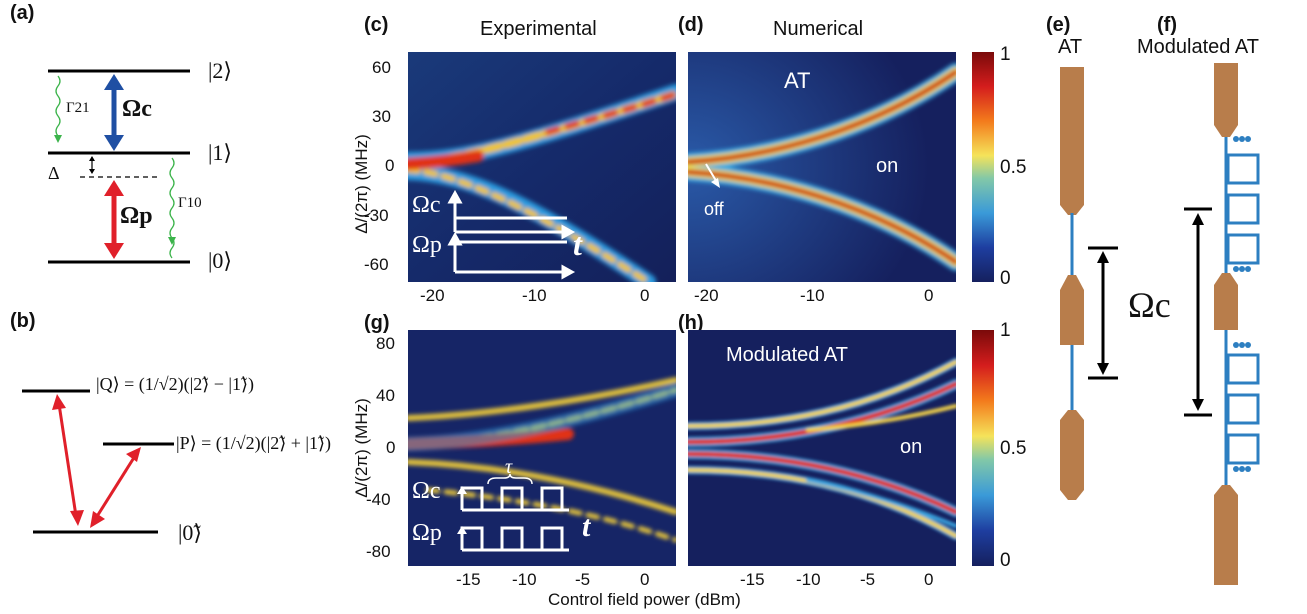 This screenshot has width=1307, height=614. I want to click on pulse-timing-inset-g, so click(513, 512).